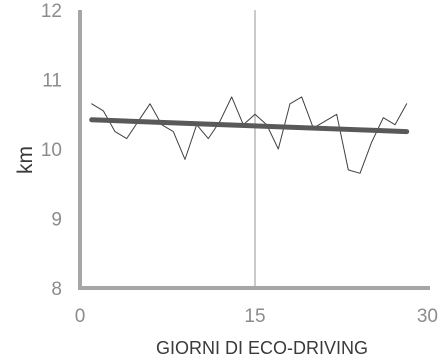  What do you see at coordinates (56, 289) in the screenshot?
I see `y-tick-label: 8` at bounding box center [56, 289].